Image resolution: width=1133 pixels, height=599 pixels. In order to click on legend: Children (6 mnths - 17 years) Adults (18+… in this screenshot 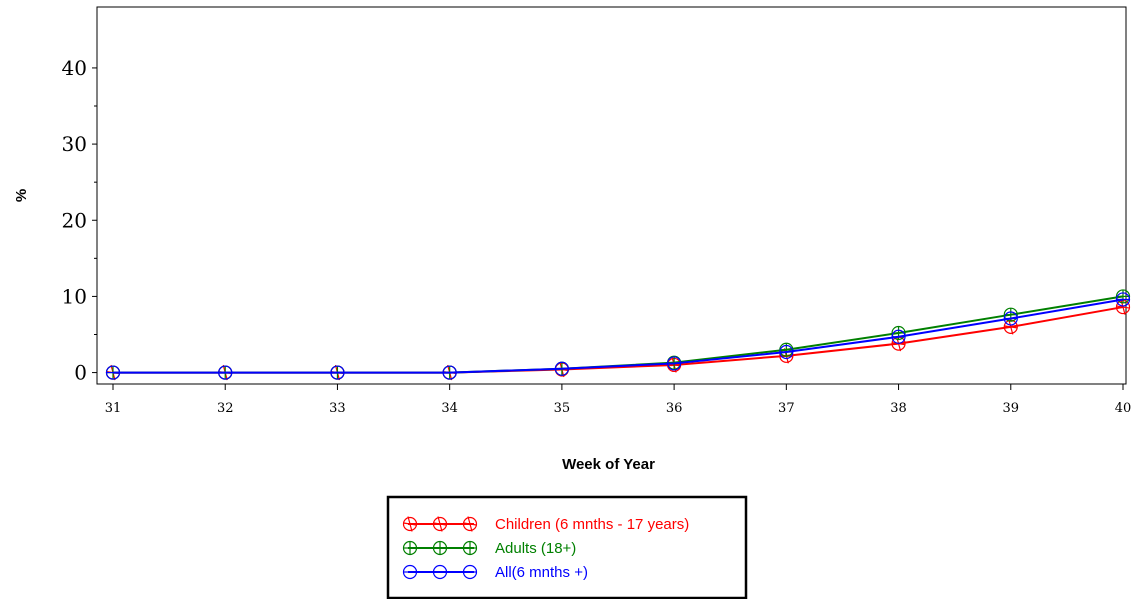, I will do `click(567, 547)`.